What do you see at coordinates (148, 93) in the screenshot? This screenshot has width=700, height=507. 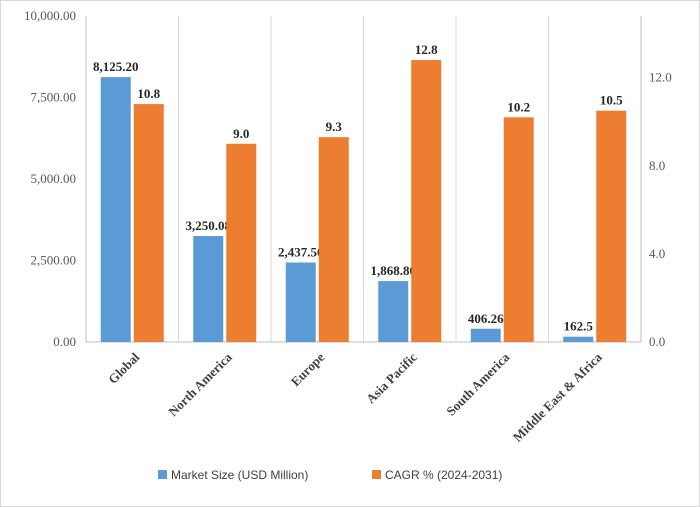 I see `data-label-cagr: 10.8` at bounding box center [148, 93].